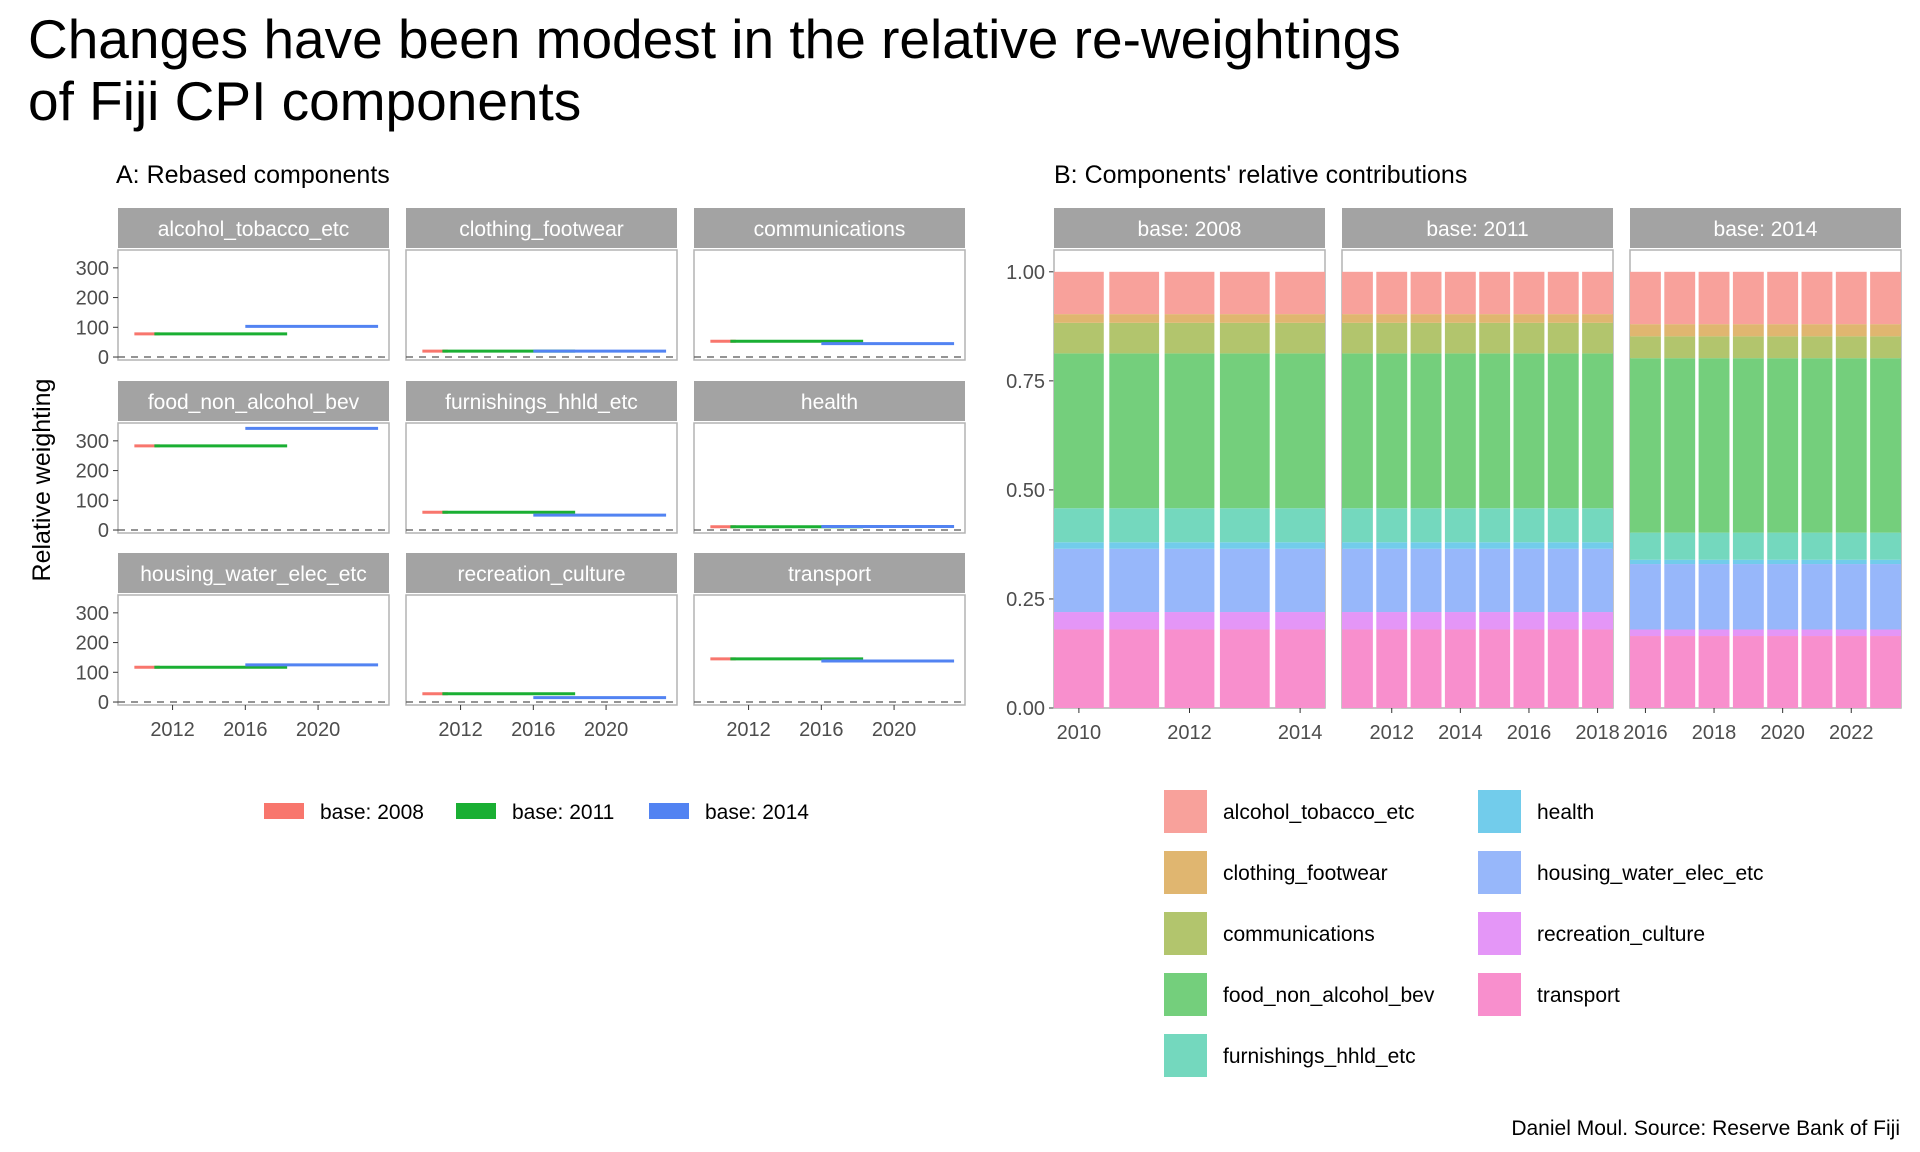 This screenshot has height=1152, width=1920. I want to click on x-tick-label: 2016, so click(1645, 733).